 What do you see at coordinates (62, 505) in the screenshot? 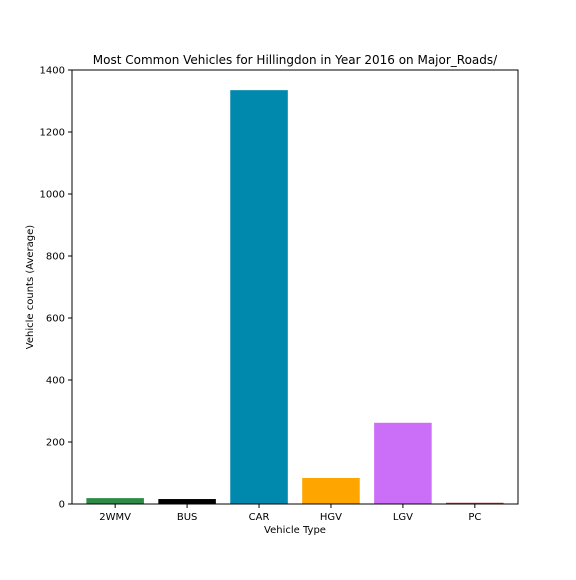
I see `y-tick-label: 0` at bounding box center [62, 505].